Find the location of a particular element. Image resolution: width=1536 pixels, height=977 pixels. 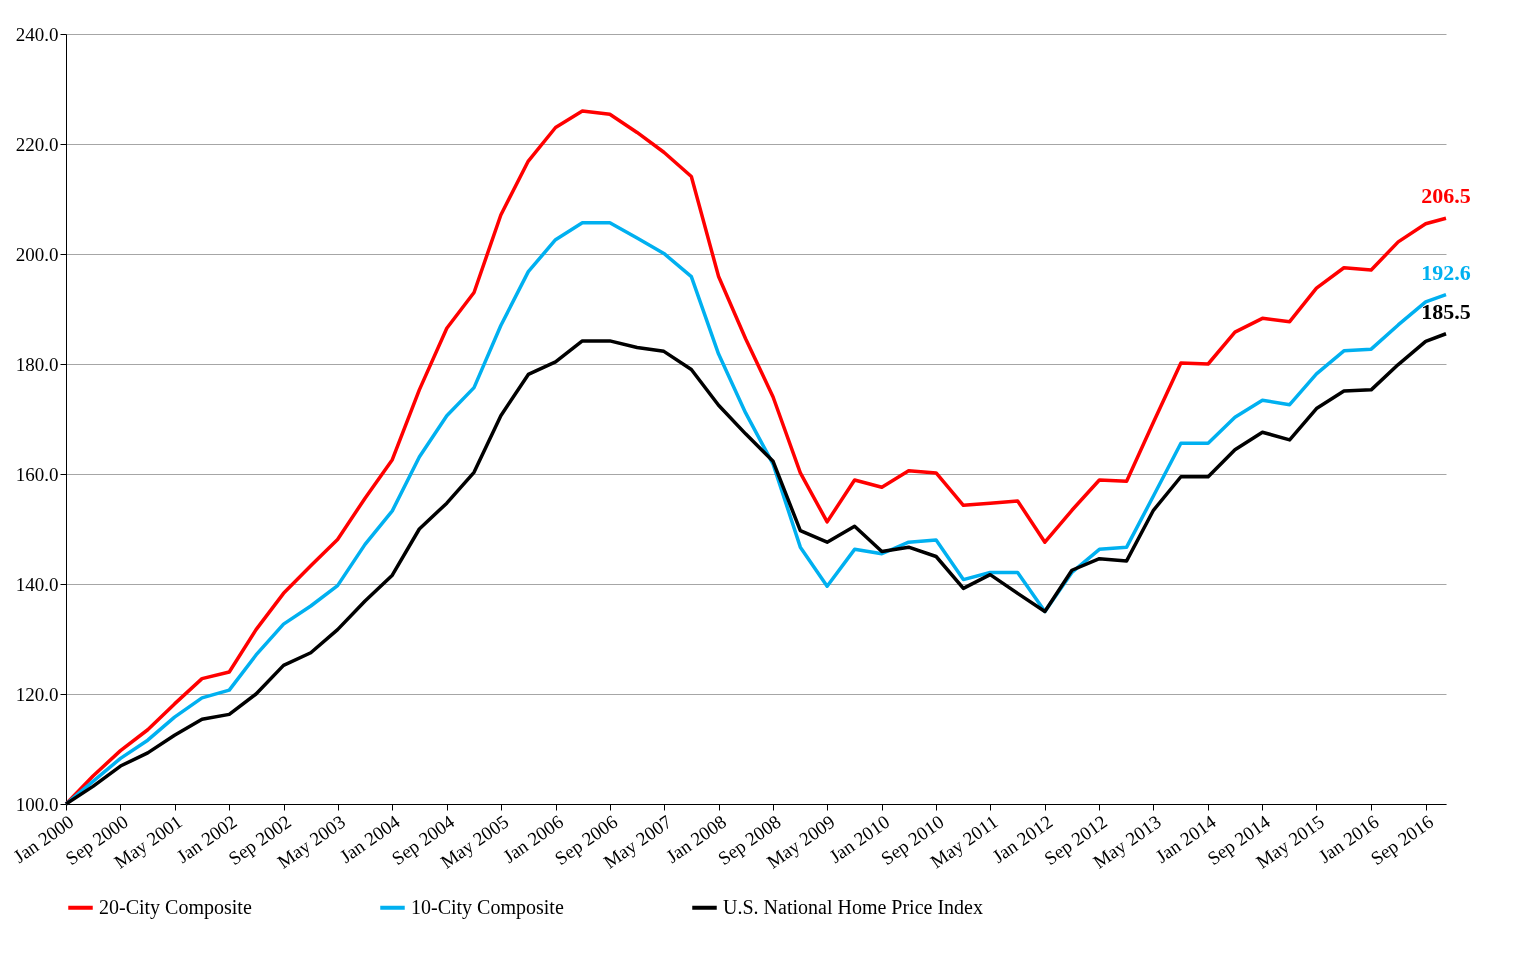

y-tick-label: 240.0 is located at coordinates (37, 34).